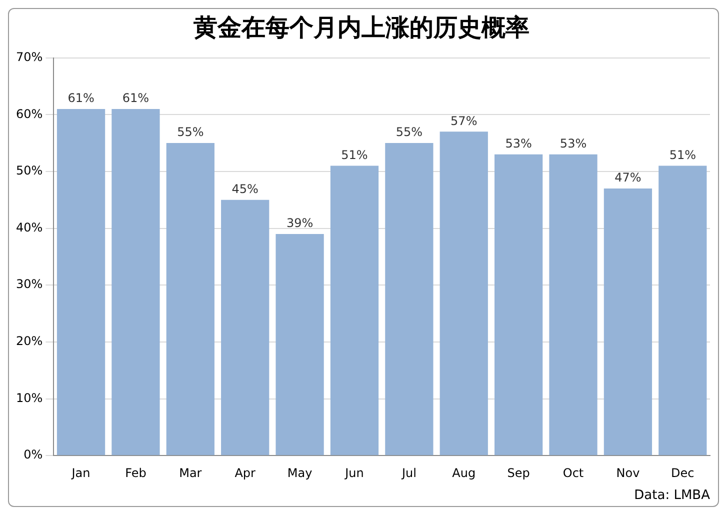  I want to click on y-tick-label: 70%, so click(29, 57).